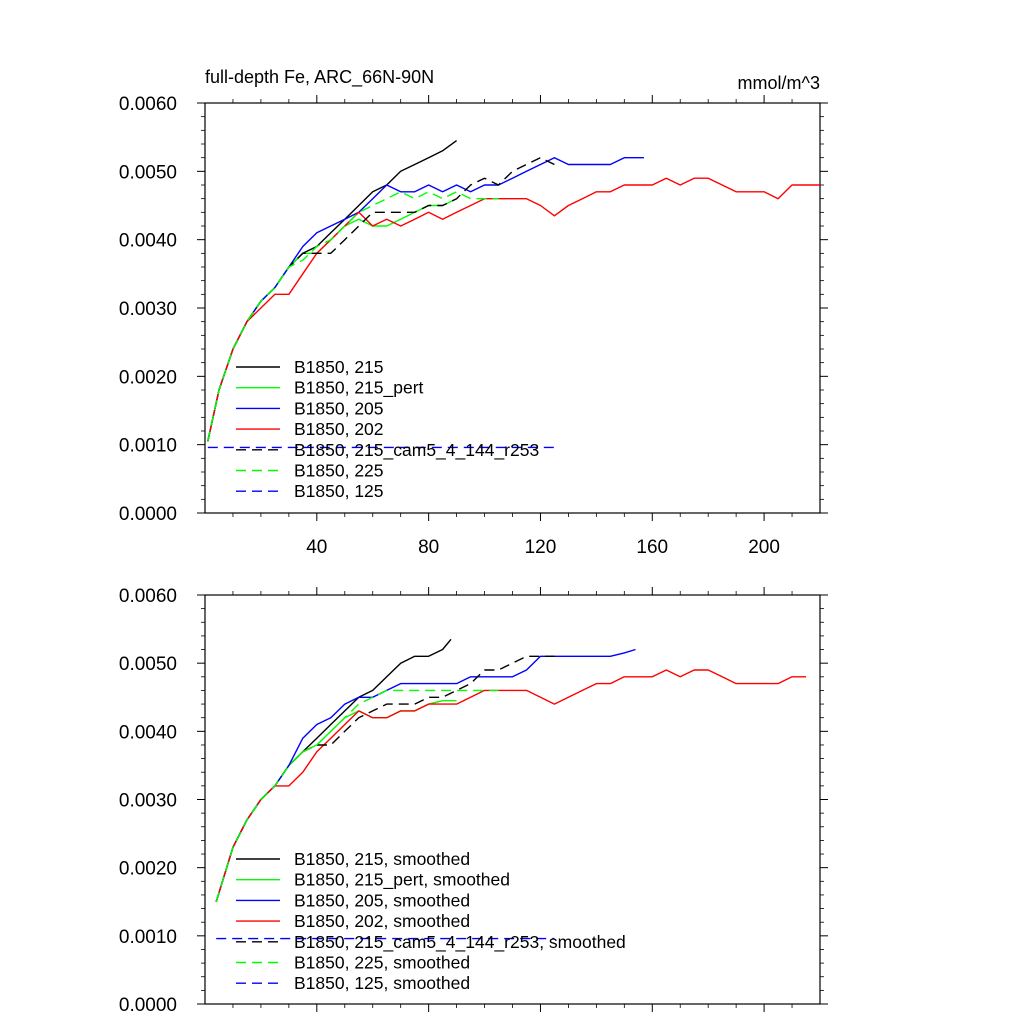 The image size is (1024, 1029). Describe the element at coordinates (382, 963) in the screenshot. I see `legend-label: B1850, 225, smoothed` at that location.